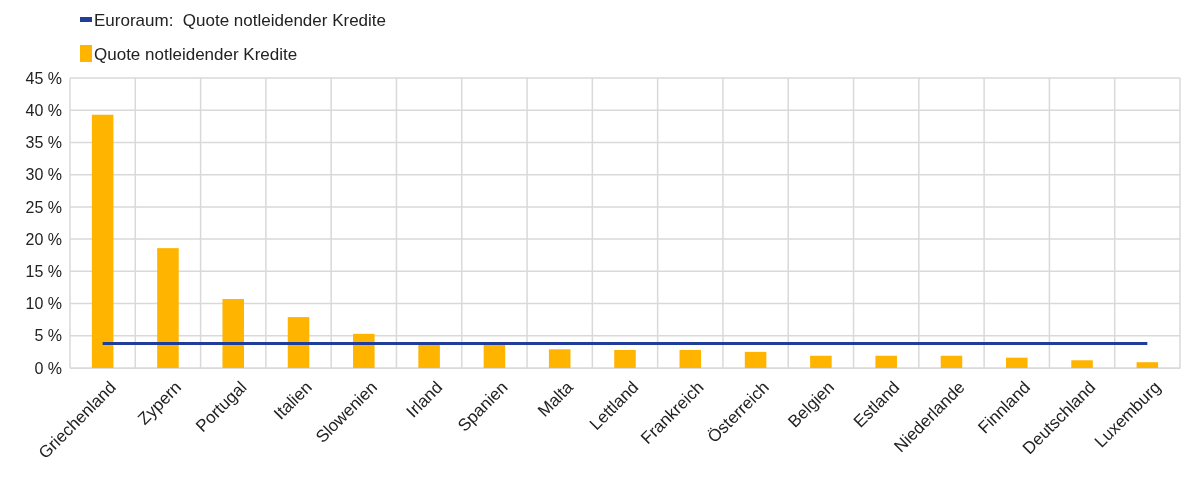  I want to click on y-tick-label: 10 %, so click(43, 304).